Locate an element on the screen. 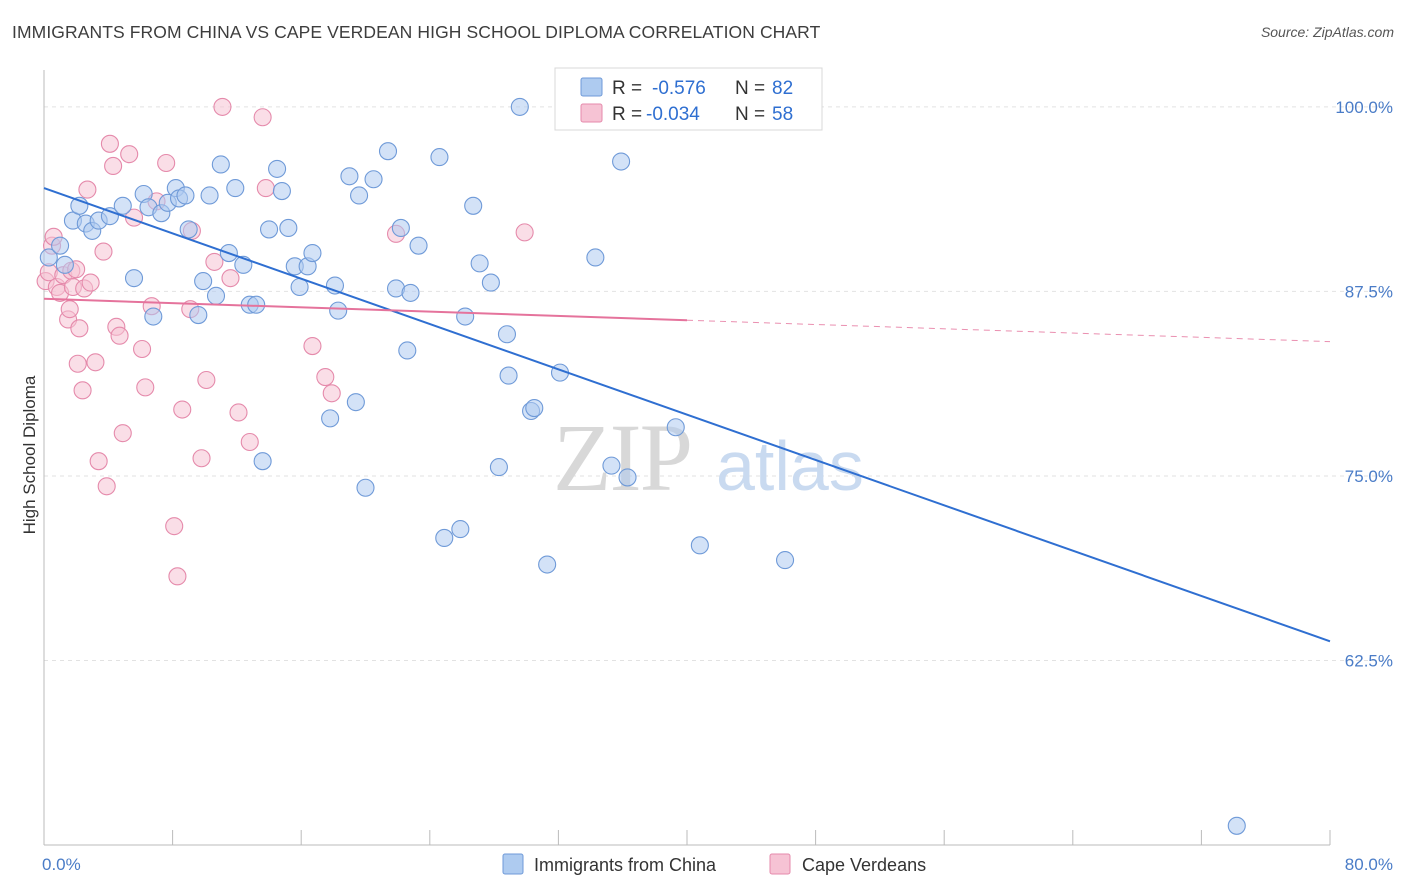 This screenshot has width=1406, height=892. legend-n-value-cape-verdean: 58 is located at coordinates (782, 114).